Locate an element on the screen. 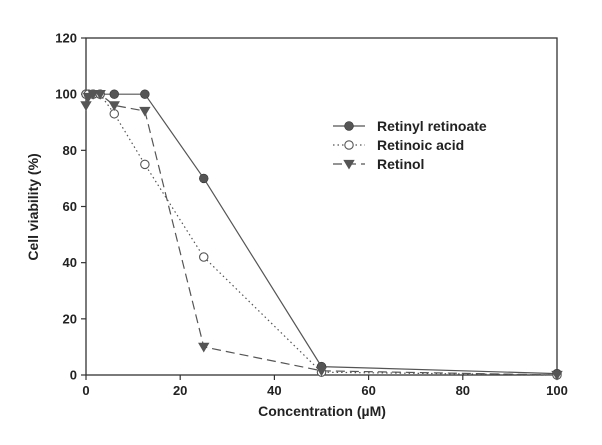 This screenshot has width=602, height=445. x-tick-label: 100 is located at coordinates (557, 390).